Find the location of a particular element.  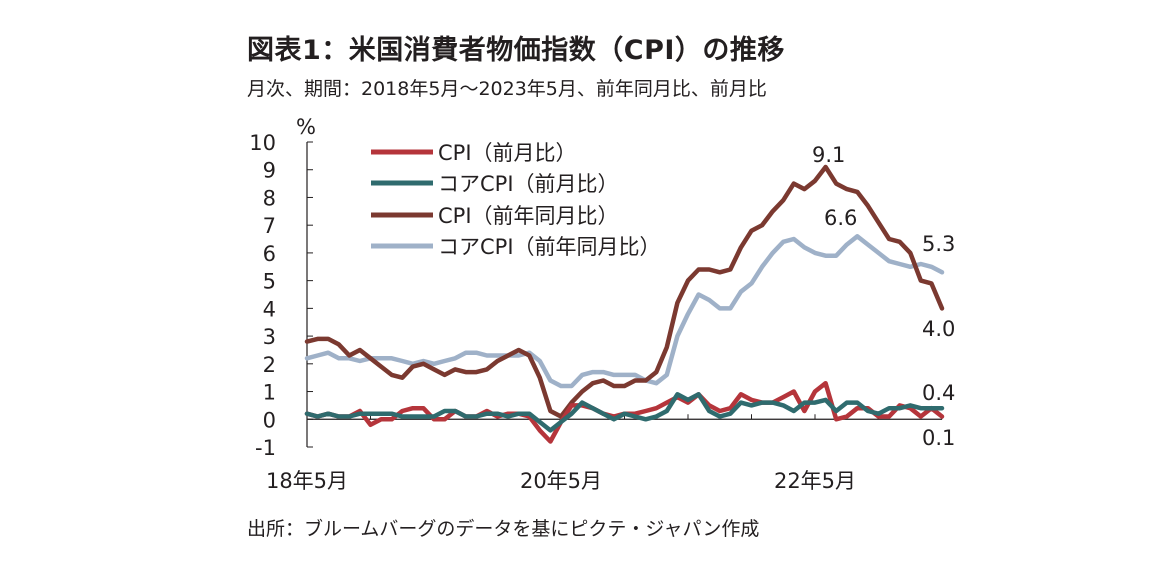

x-tick-label: 20年5月 is located at coordinates (561, 481).